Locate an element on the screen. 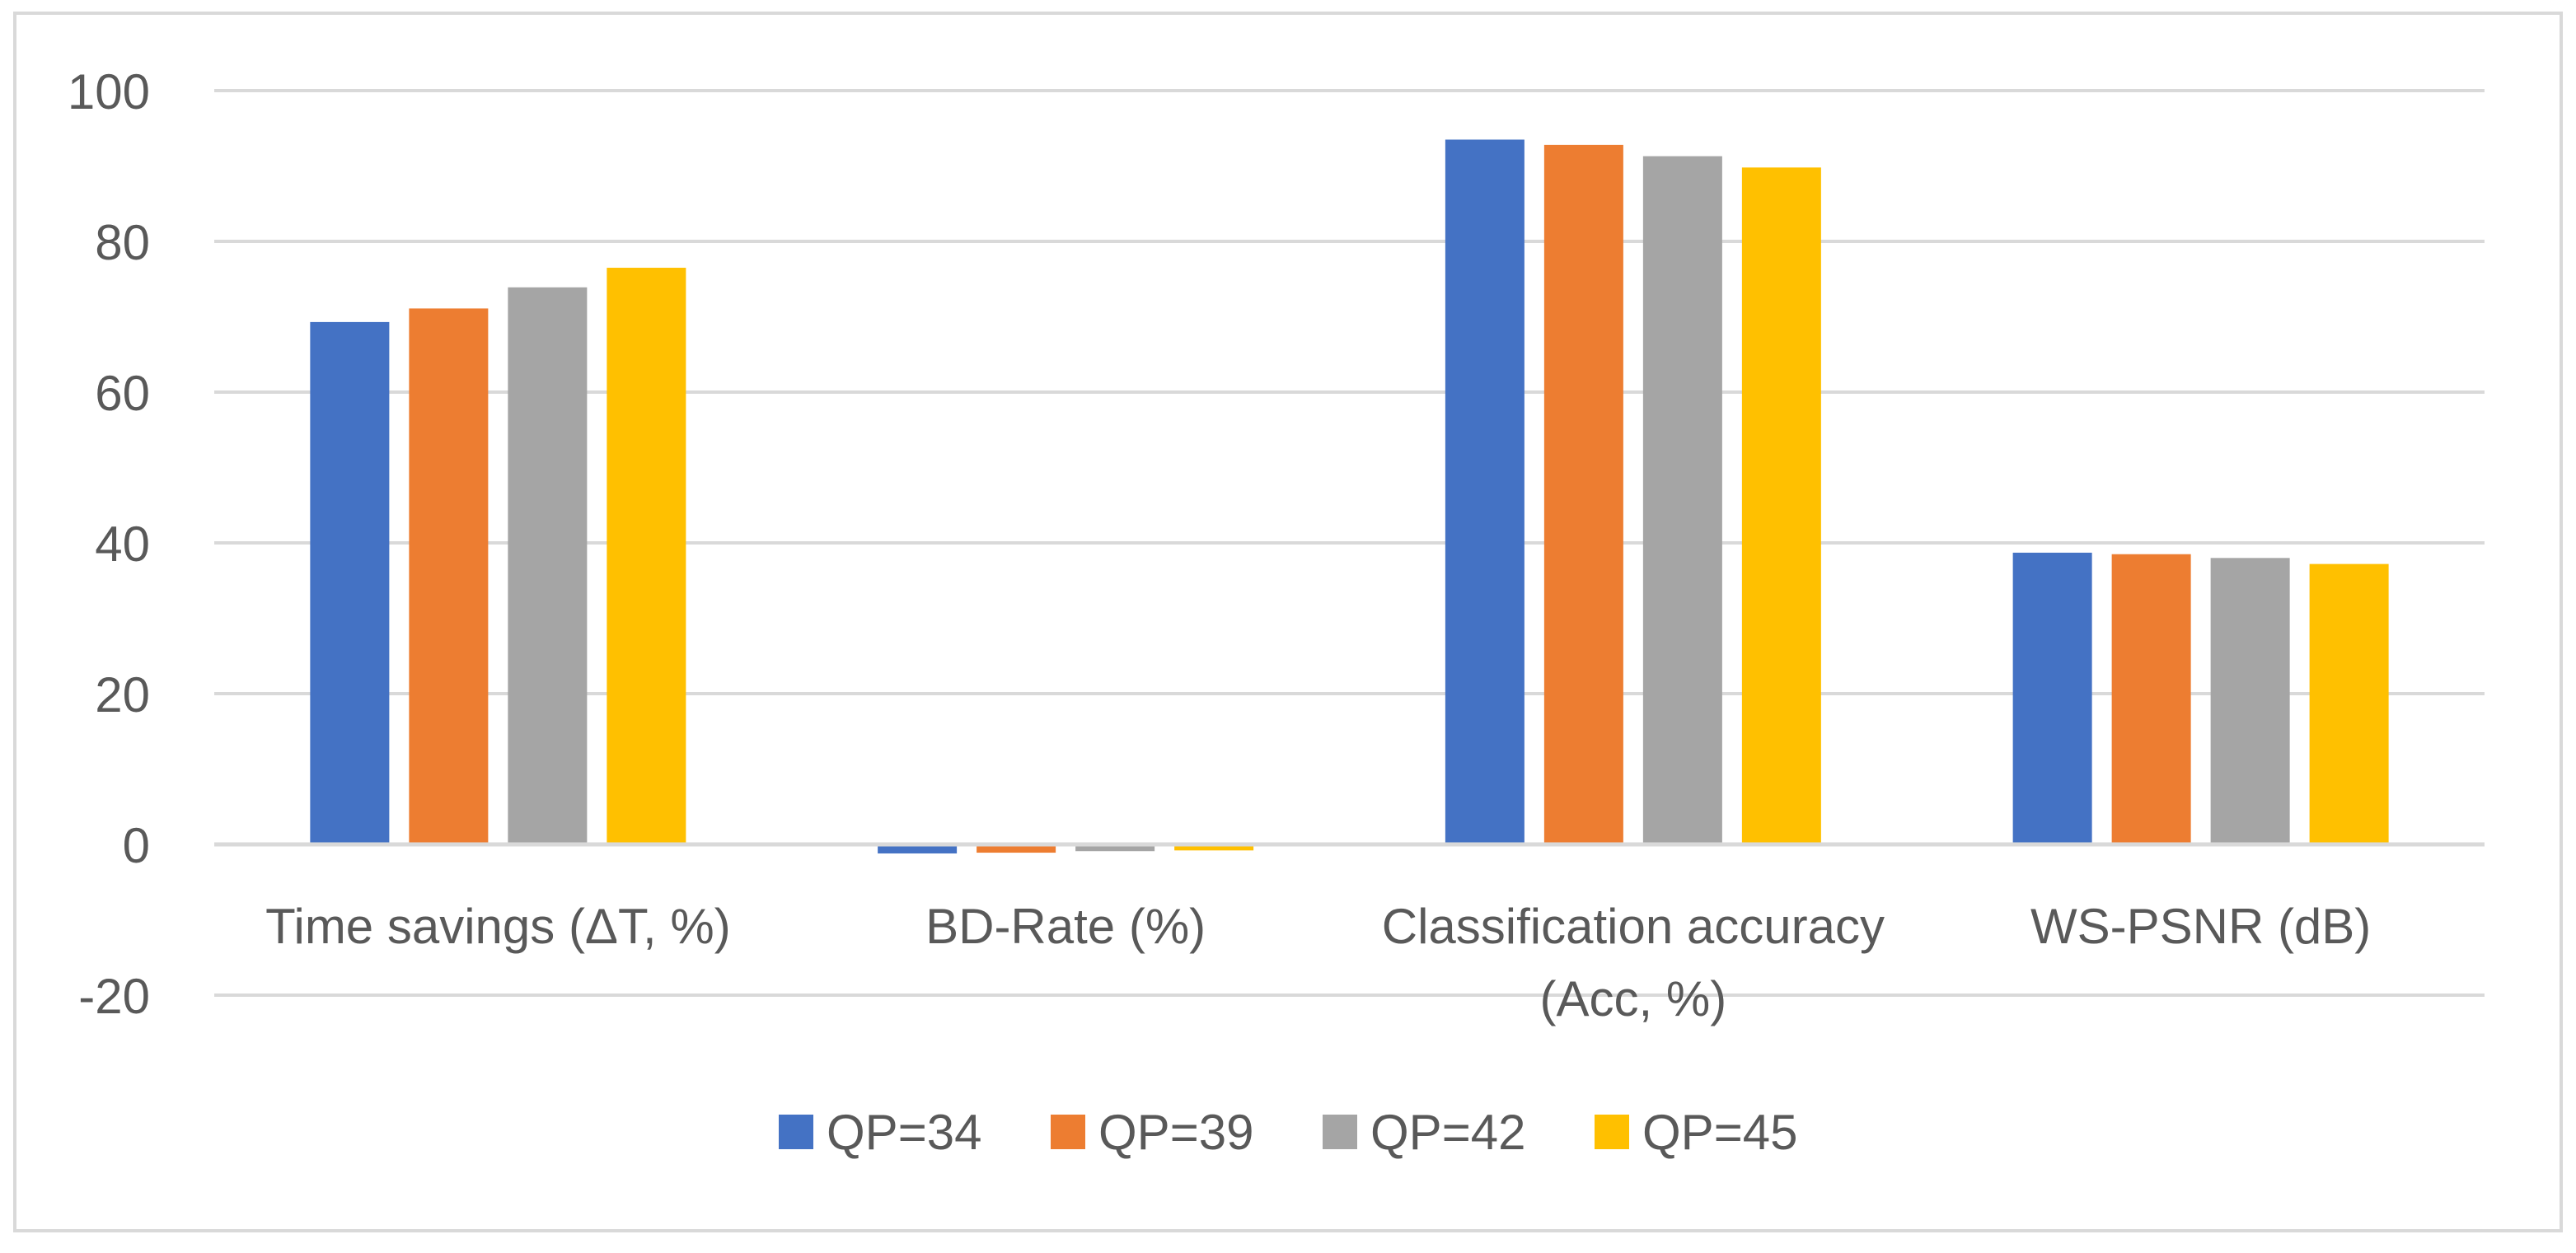 This screenshot has height=1253, width=2576. legend-item: QP=34 is located at coordinates (880, 1132).